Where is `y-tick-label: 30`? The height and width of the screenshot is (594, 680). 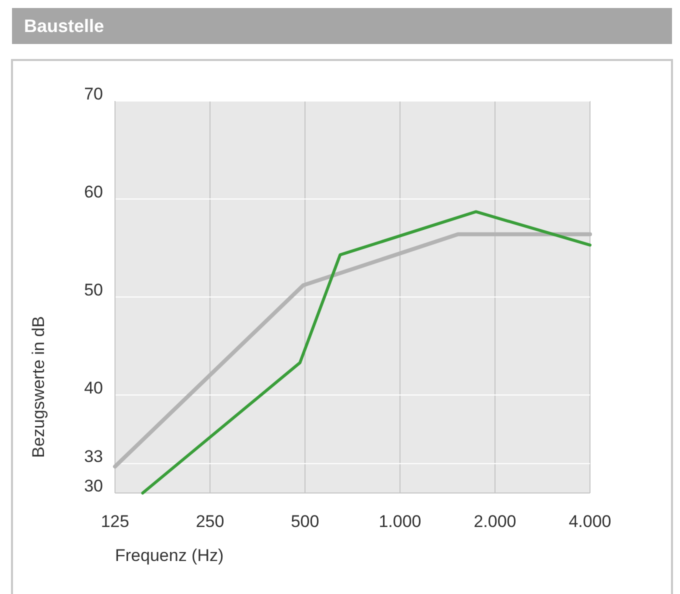 y-tick-label: 30 is located at coordinates (93, 486).